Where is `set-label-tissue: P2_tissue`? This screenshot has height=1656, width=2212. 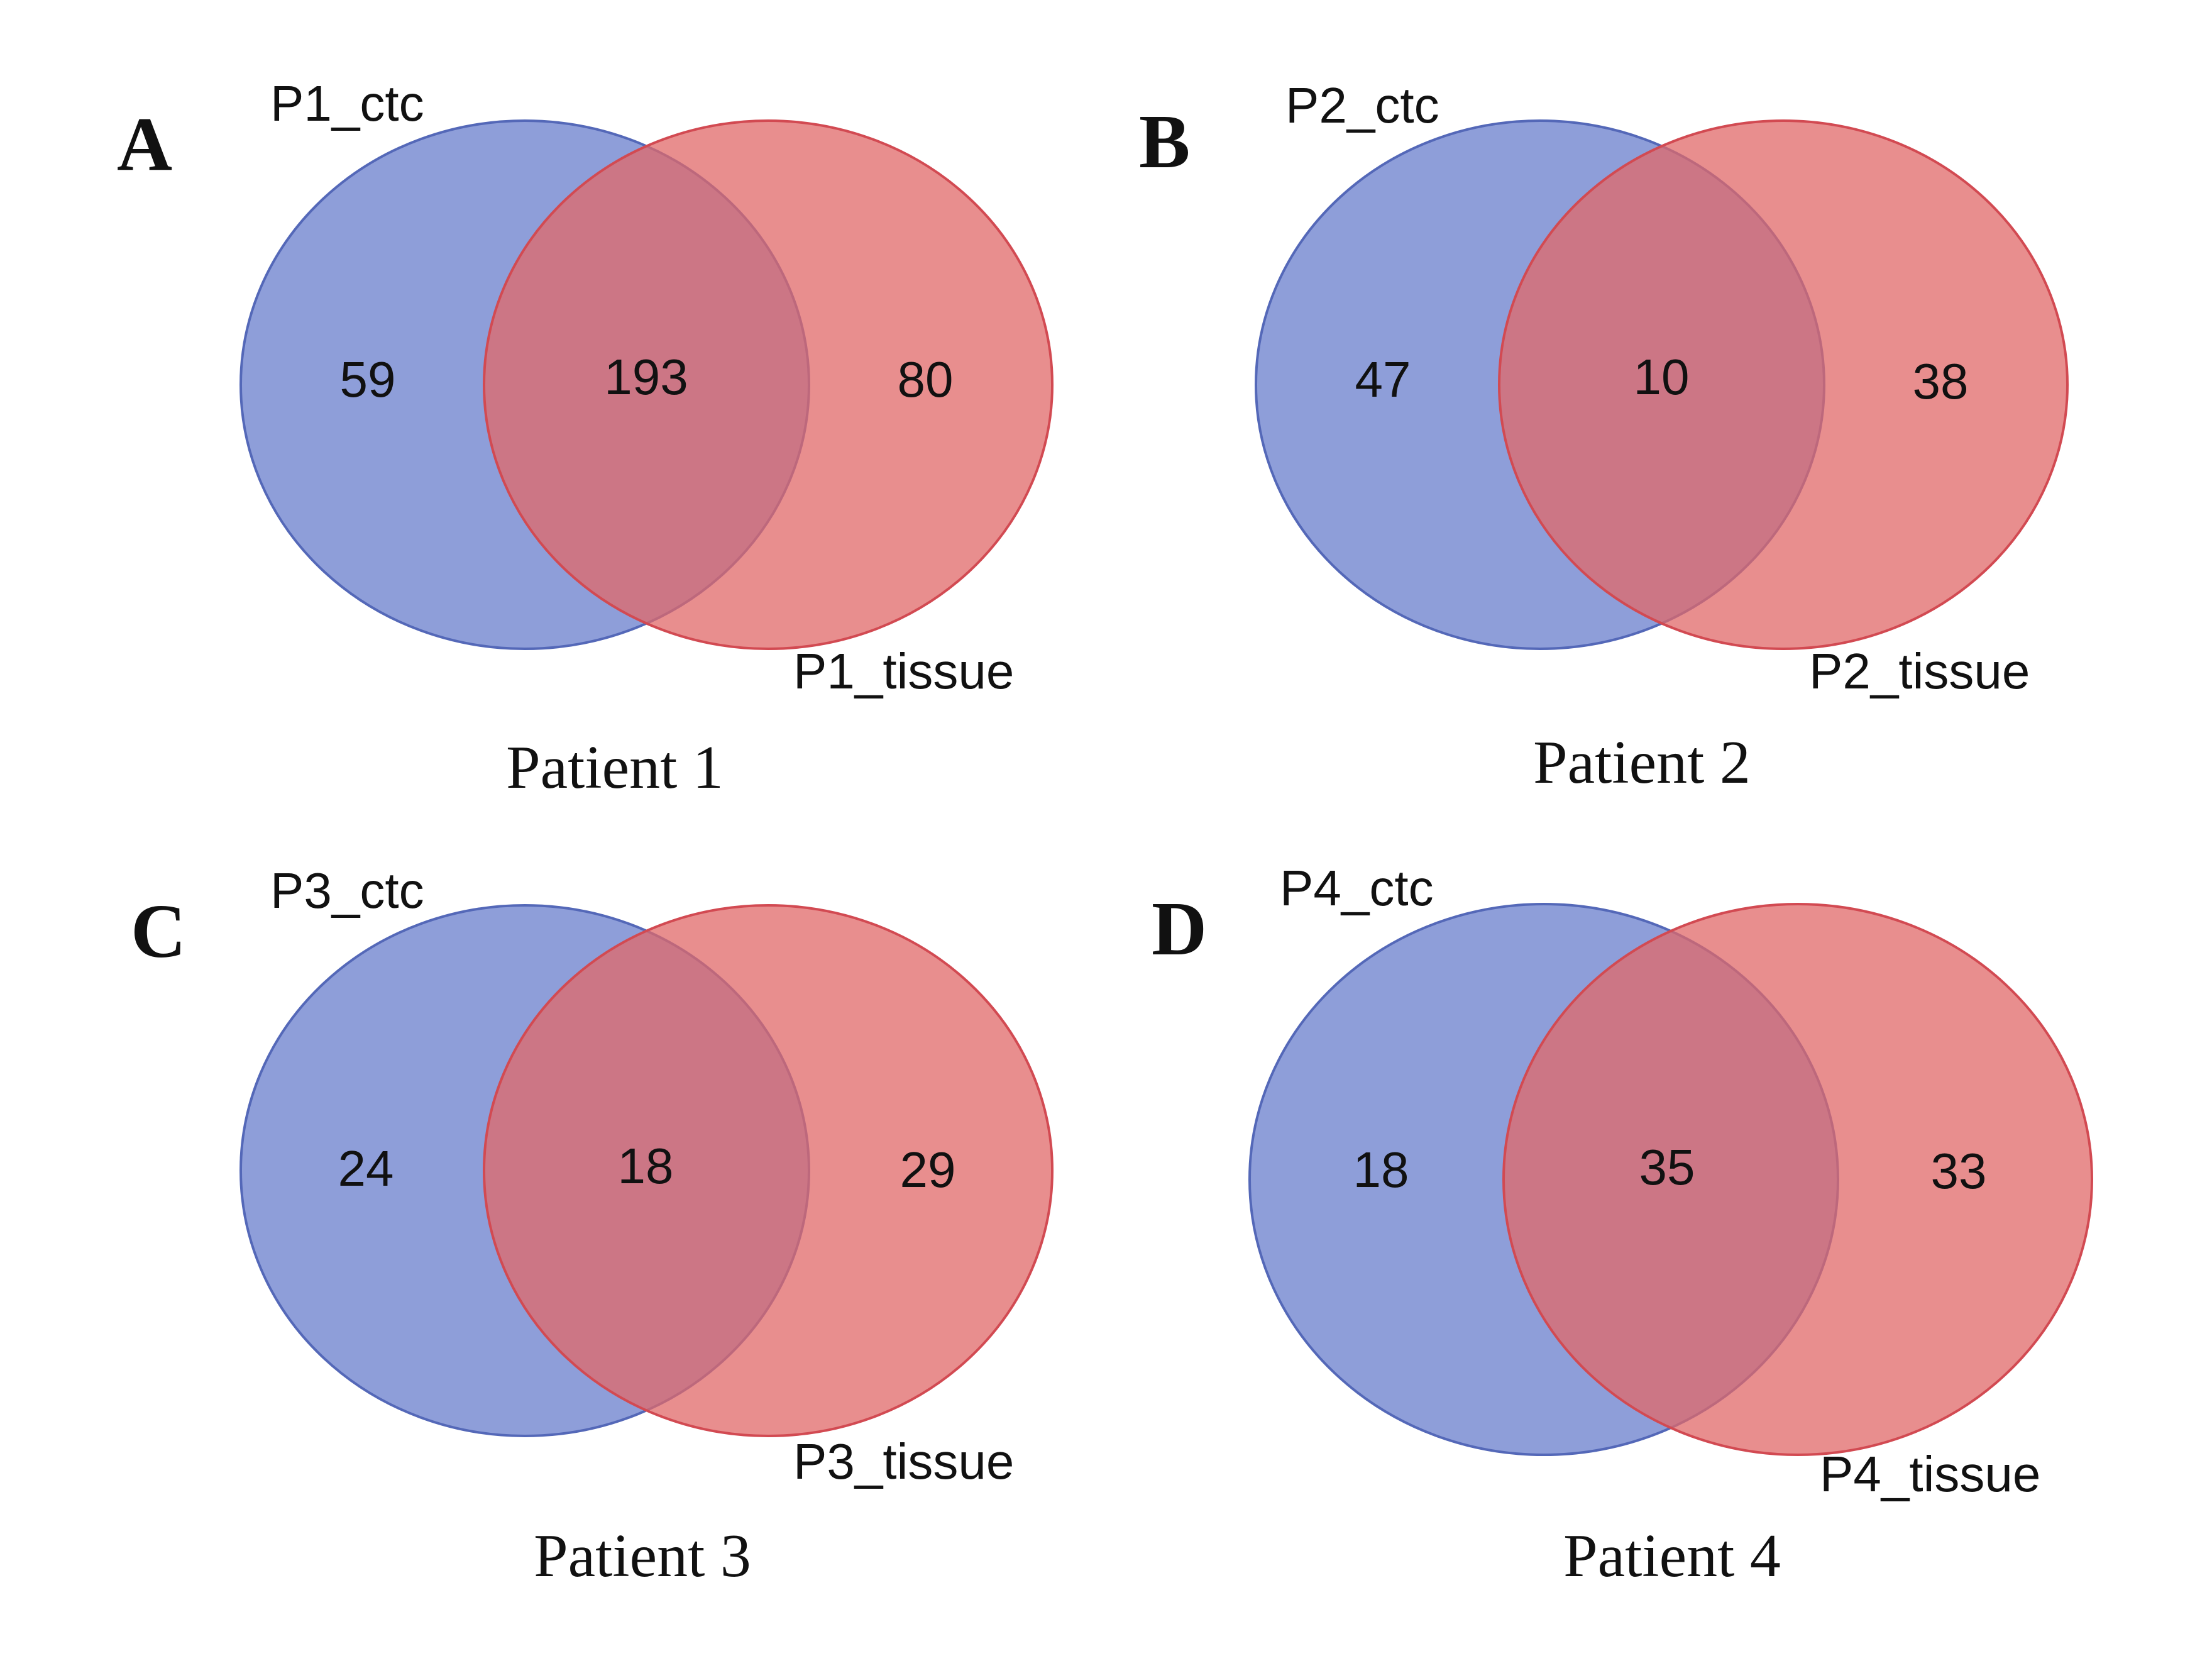
set-label-tissue: P2_tissue is located at coordinates (1919, 671).